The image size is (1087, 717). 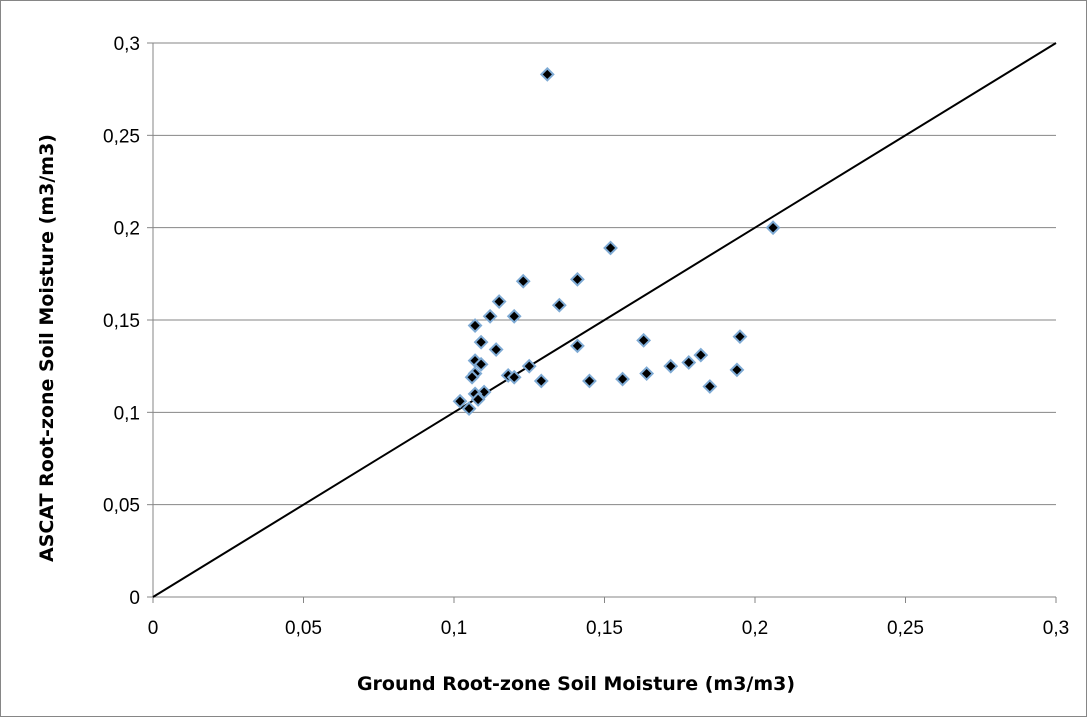 What do you see at coordinates (454, 628) in the screenshot?
I see `x-tick-label: 0,1` at bounding box center [454, 628].